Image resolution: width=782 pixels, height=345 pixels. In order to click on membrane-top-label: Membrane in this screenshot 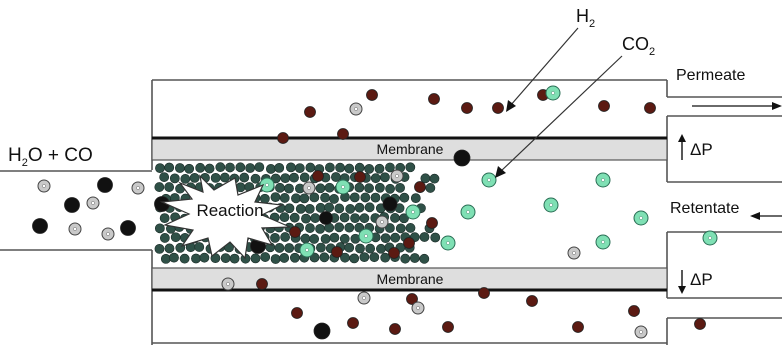, I will do `click(410, 149)`.